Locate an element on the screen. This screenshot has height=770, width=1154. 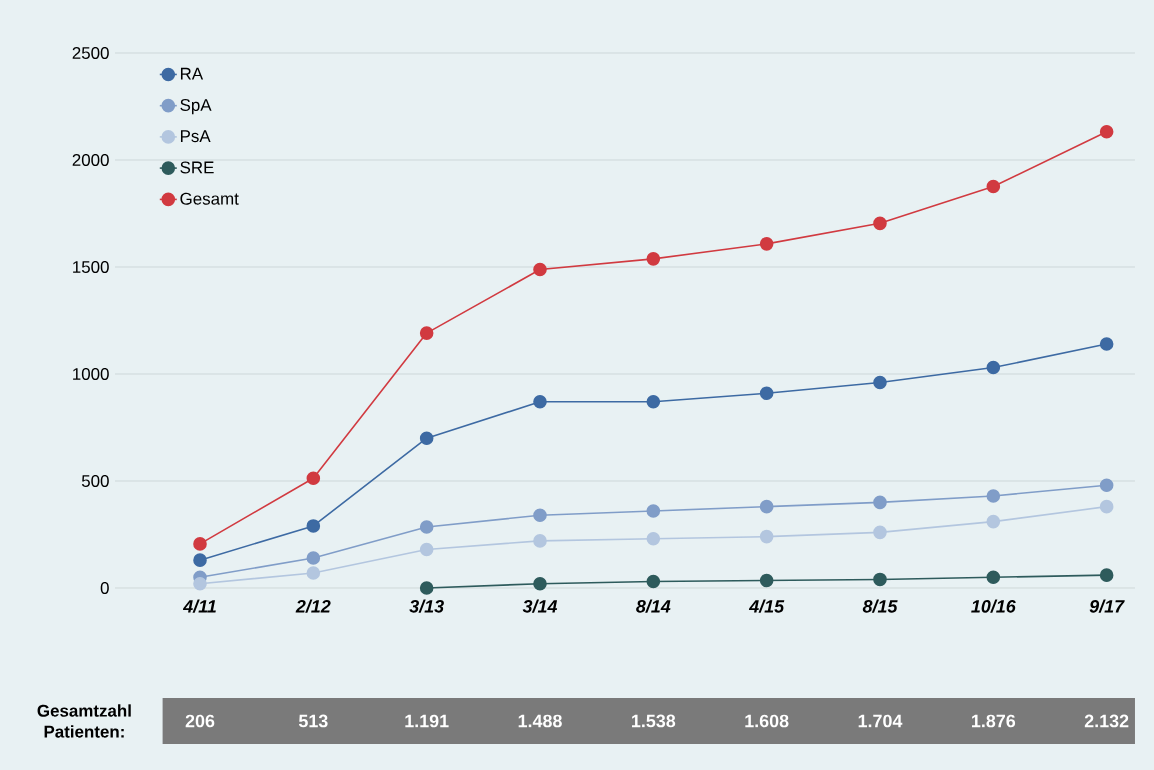
text: Gesamtzahl Patienten: is located at coordinates (84, 721).